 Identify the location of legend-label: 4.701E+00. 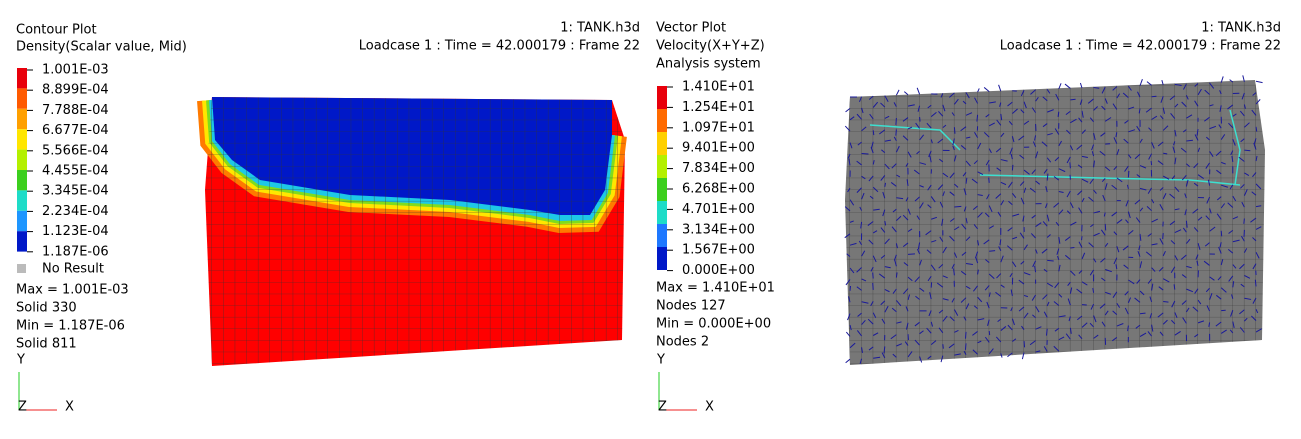
(718, 209).